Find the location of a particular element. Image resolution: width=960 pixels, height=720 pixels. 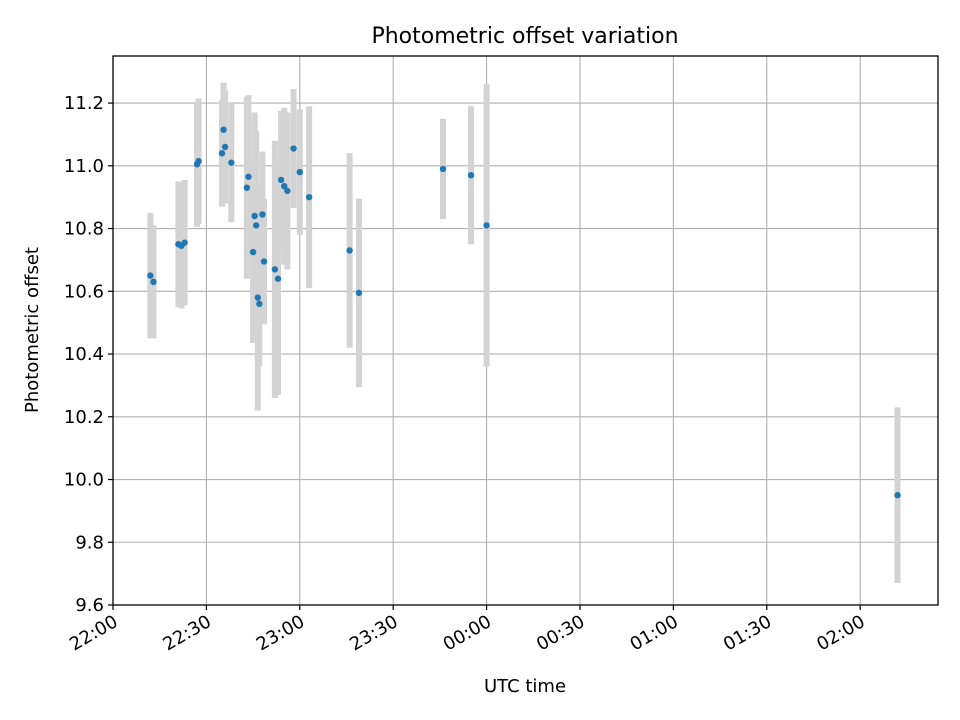

y-tick-label: 9.6 is located at coordinates (89, 605).